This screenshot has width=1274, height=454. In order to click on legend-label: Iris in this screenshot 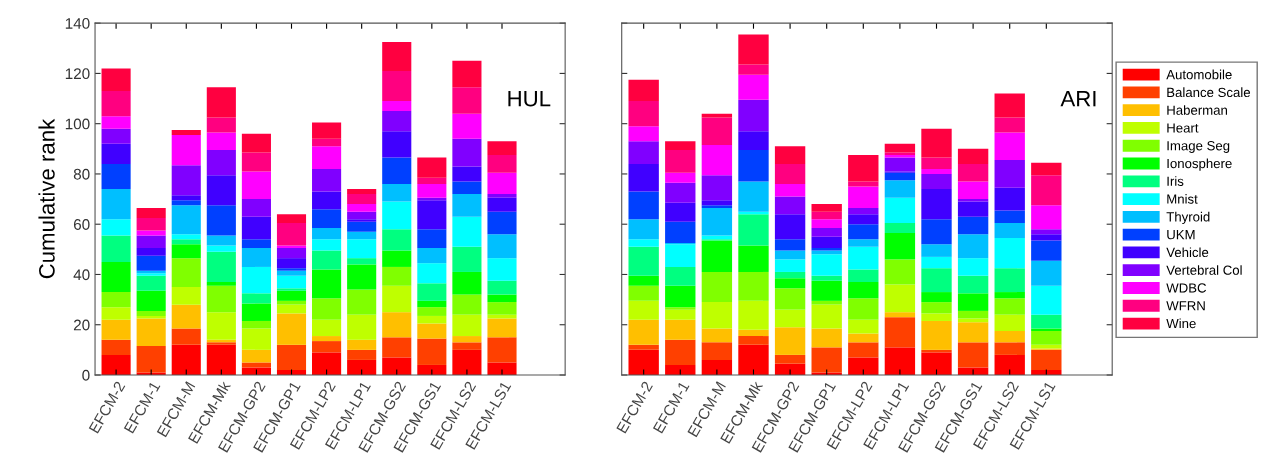, I will do `click(1175, 181)`.